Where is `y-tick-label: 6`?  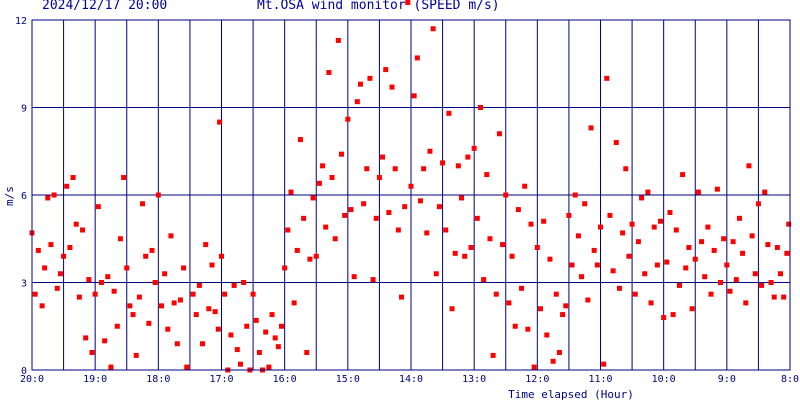 y-tick-label: 6 is located at coordinates (24, 196).